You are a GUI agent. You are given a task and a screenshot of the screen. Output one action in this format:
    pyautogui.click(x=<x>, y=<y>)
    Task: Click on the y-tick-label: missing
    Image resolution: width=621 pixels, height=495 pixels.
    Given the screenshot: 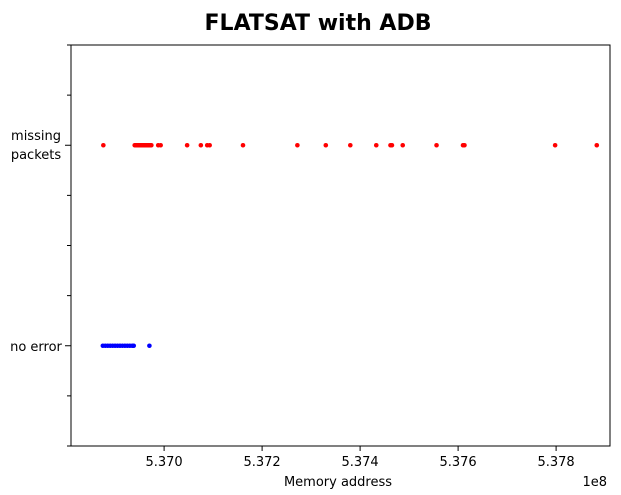 What is the action you would take?
    pyautogui.click(x=36, y=136)
    